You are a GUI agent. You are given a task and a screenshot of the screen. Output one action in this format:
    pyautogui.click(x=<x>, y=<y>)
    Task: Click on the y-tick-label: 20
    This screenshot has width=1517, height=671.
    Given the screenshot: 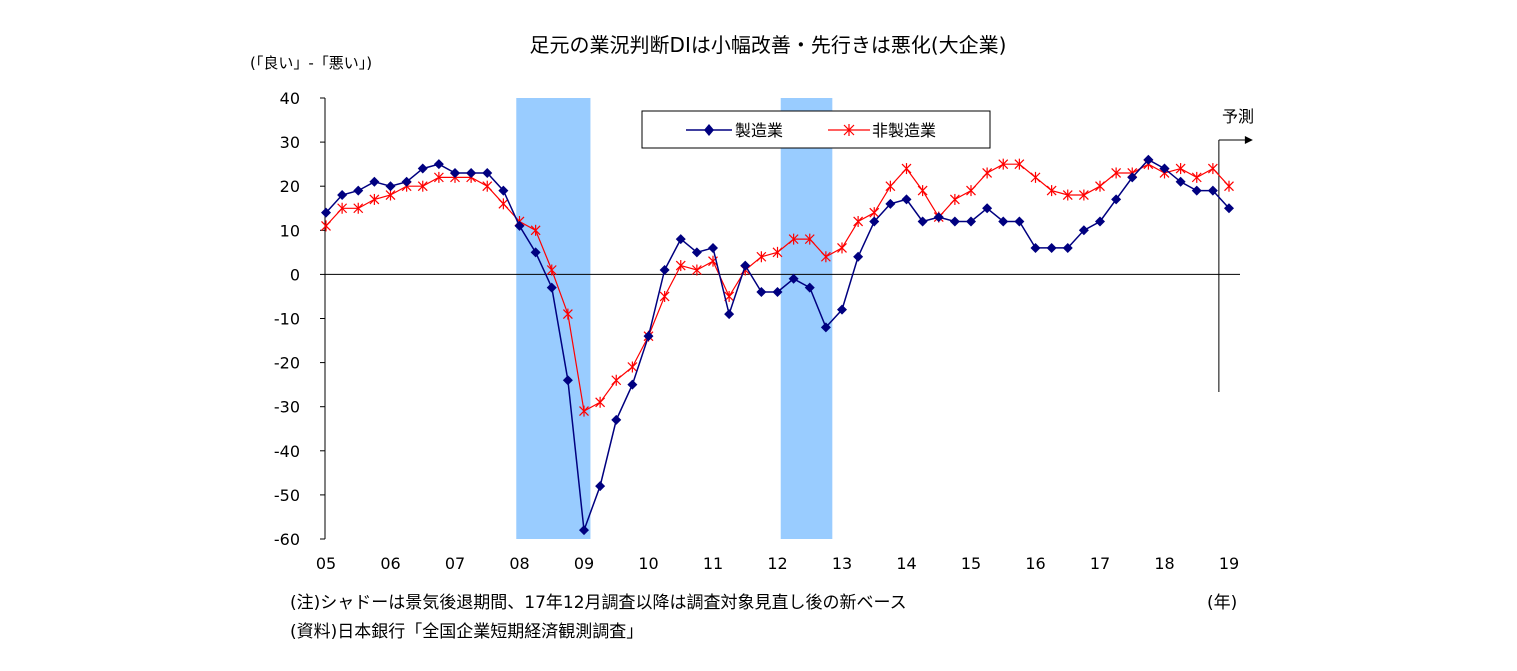 What is the action you would take?
    pyautogui.click(x=290, y=186)
    